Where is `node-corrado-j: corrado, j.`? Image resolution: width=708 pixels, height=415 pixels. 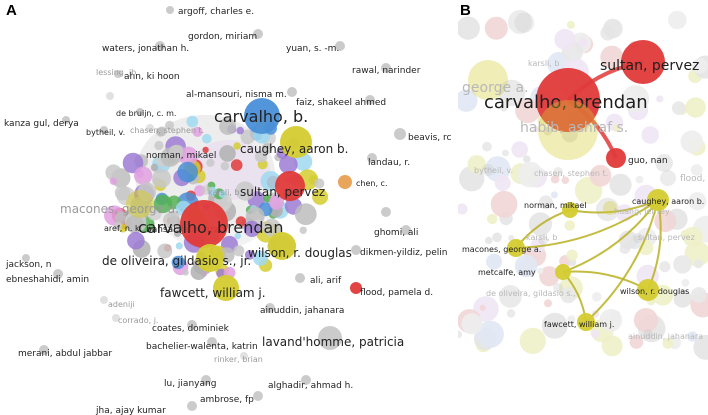
node-corrado-j: corrado, j. is located at coordinates (135, 319).